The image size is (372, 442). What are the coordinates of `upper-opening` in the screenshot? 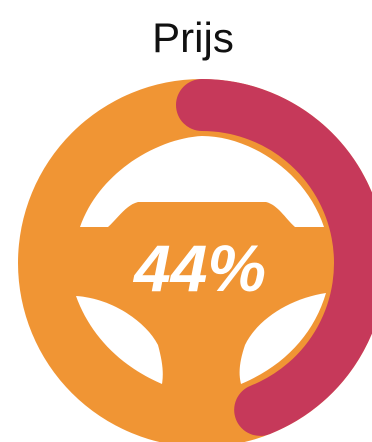 It's located at (202, 181).